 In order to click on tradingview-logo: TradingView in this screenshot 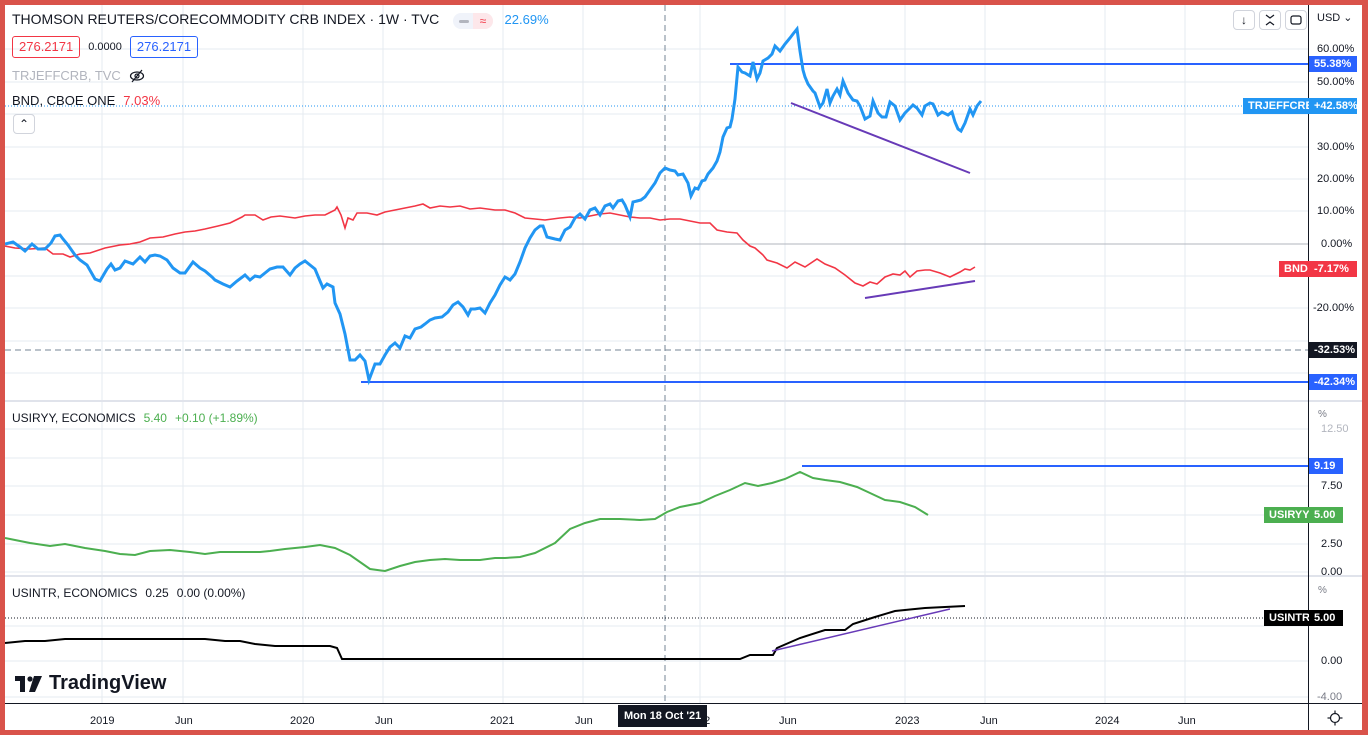, I will do `click(90, 683)`.